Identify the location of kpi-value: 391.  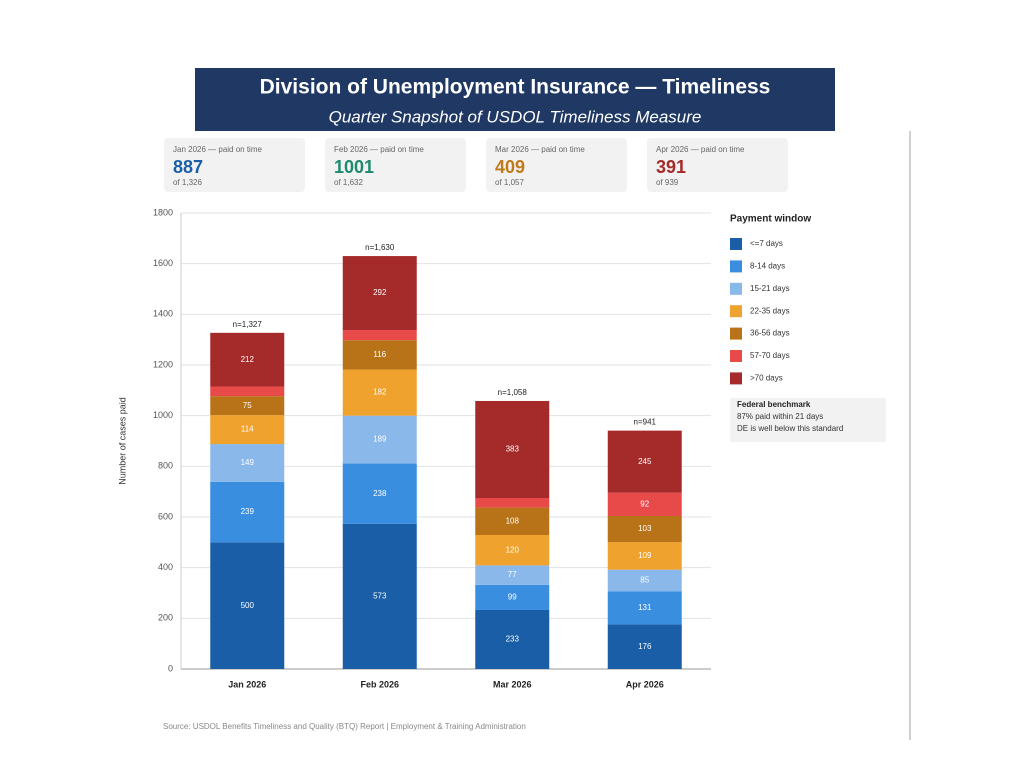
(671, 167).